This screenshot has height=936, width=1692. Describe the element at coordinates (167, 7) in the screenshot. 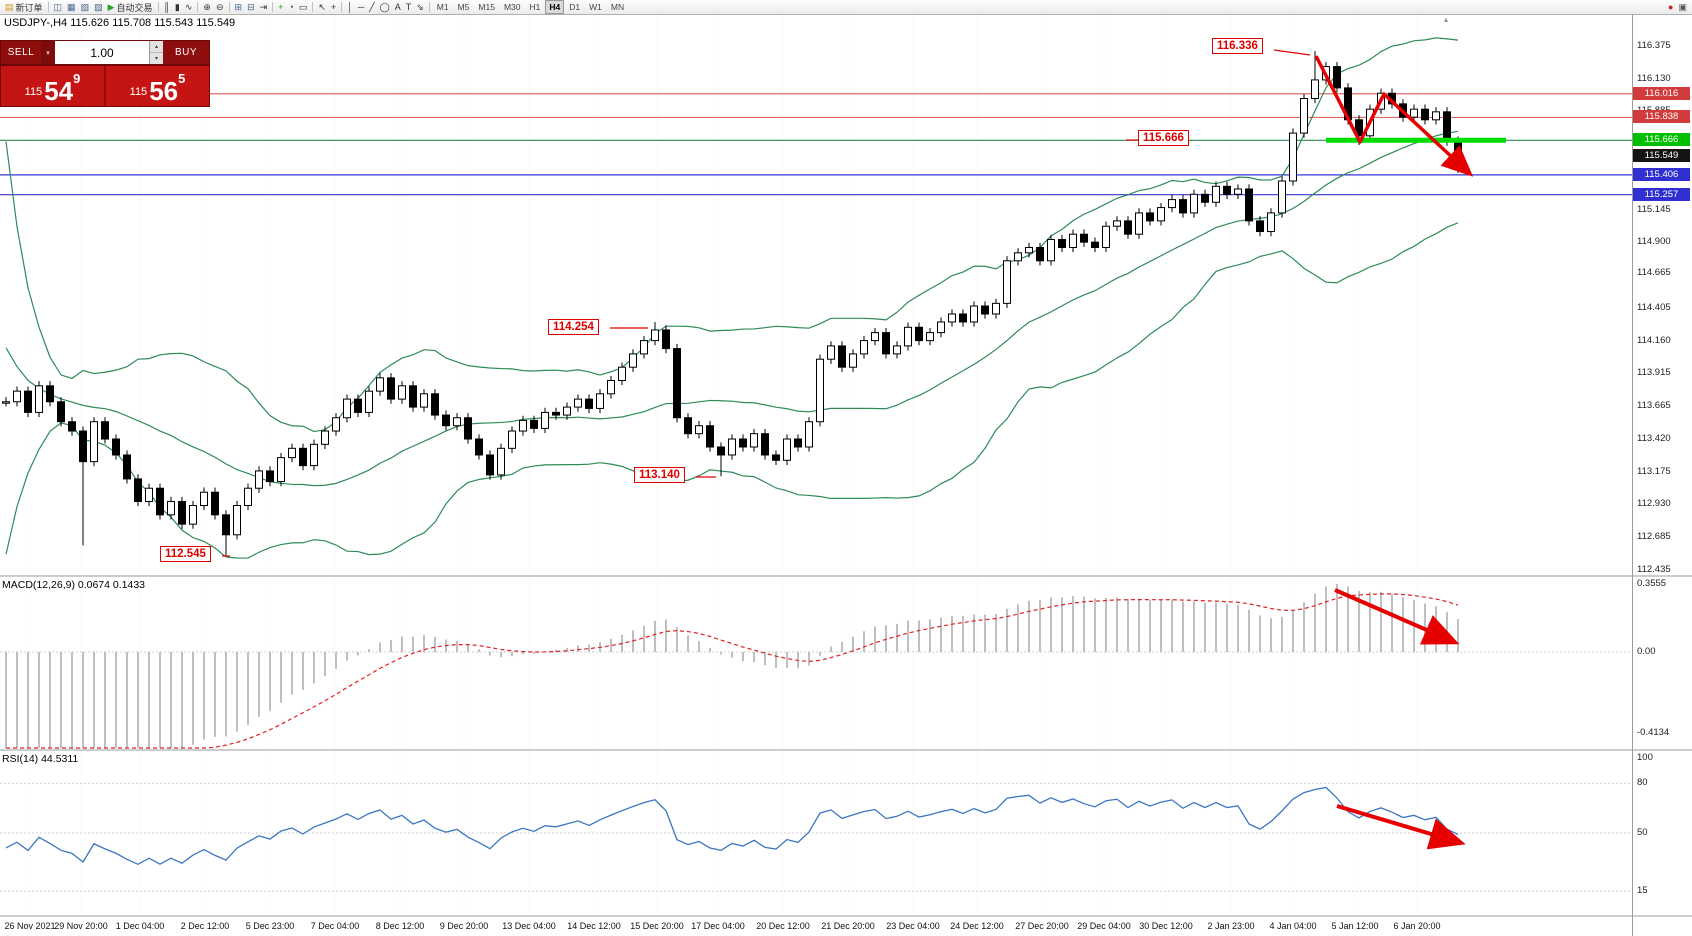

I see `bar-chart-icon: ║` at that location.